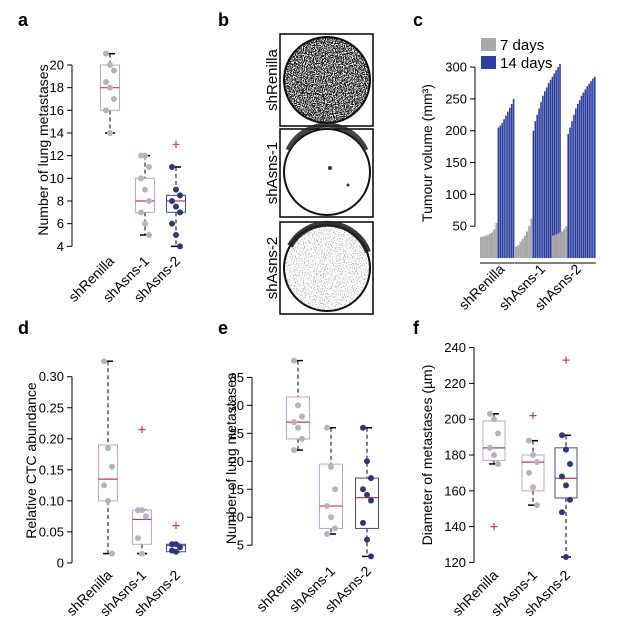 The image size is (625, 644). I want to click on legend-label-14days: 14 days, so click(526, 63).